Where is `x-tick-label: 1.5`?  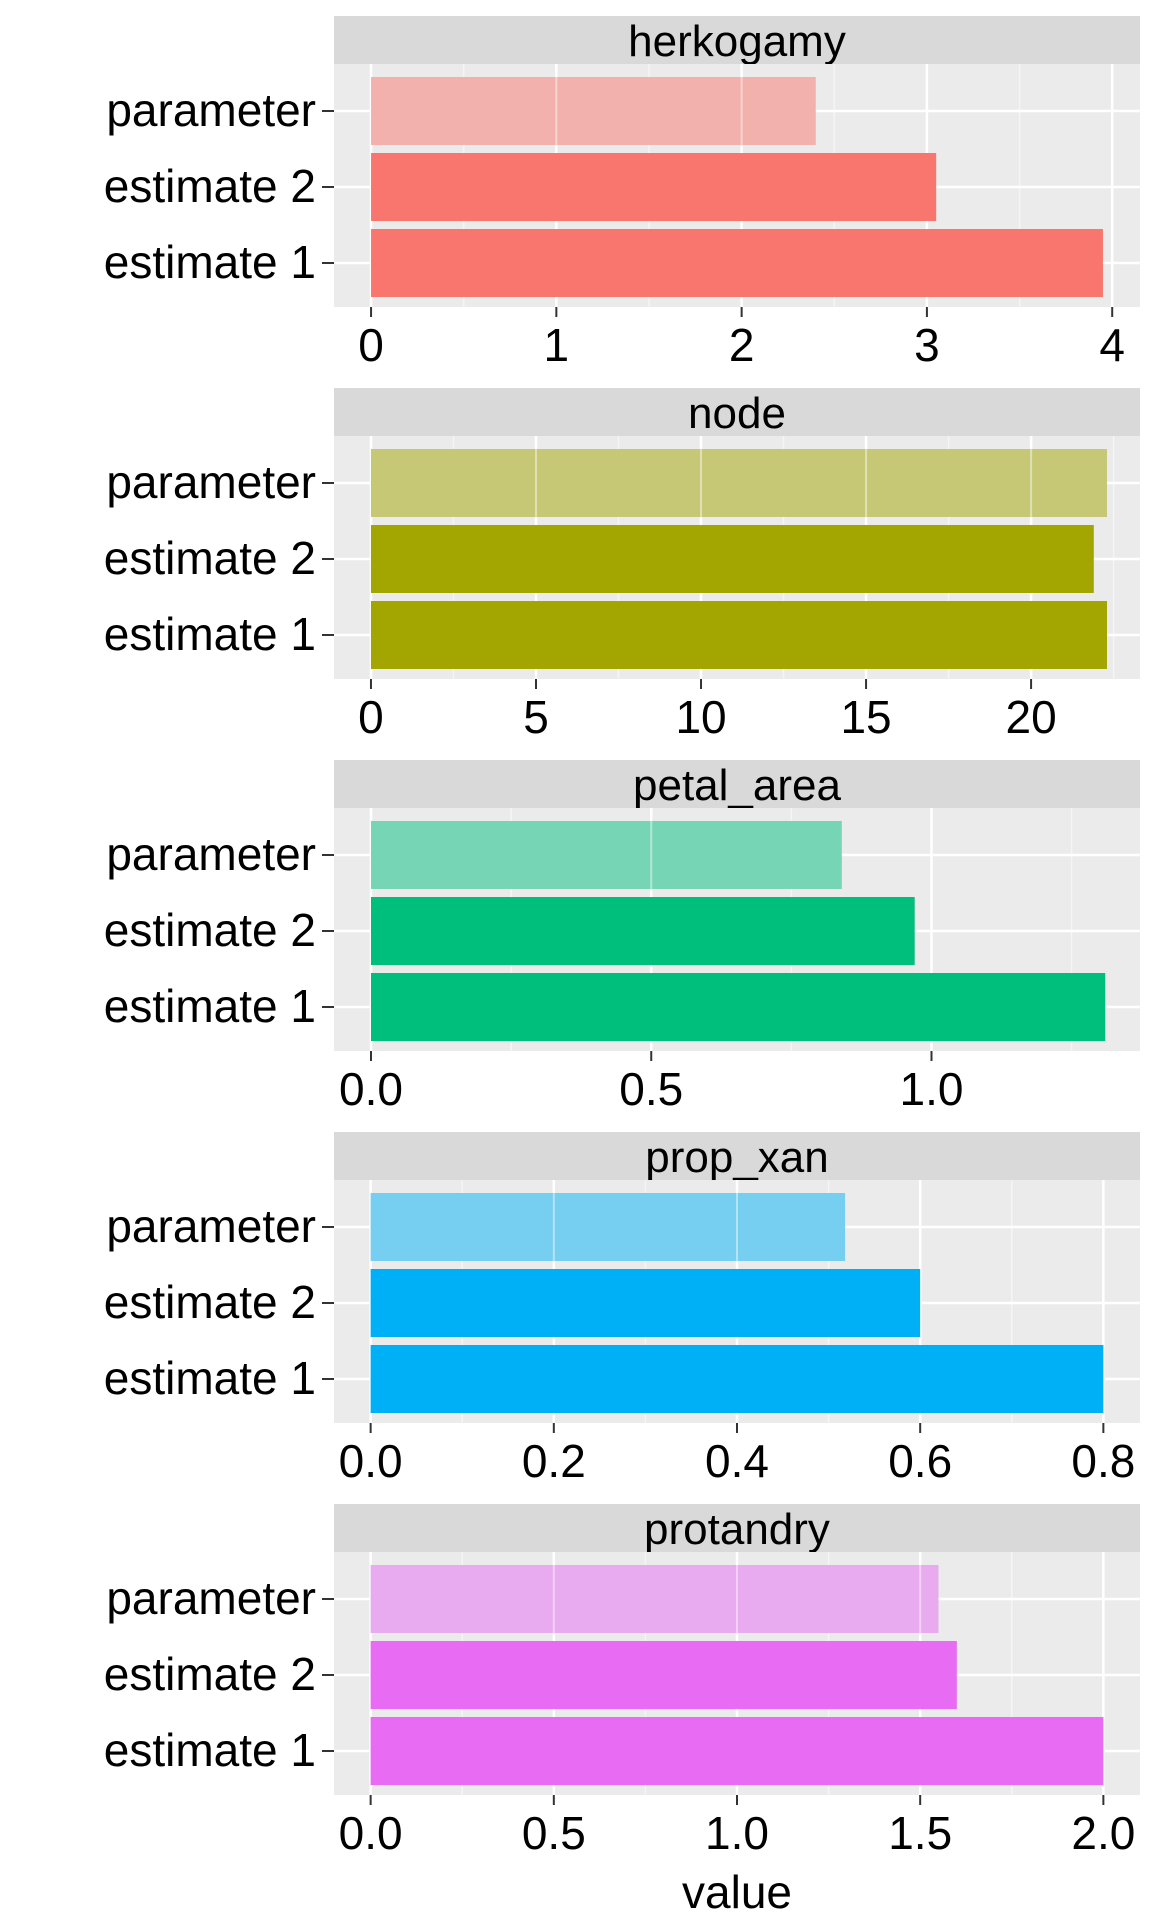
x-tick-label: 1.5 is located at coordinates (920, 1833).